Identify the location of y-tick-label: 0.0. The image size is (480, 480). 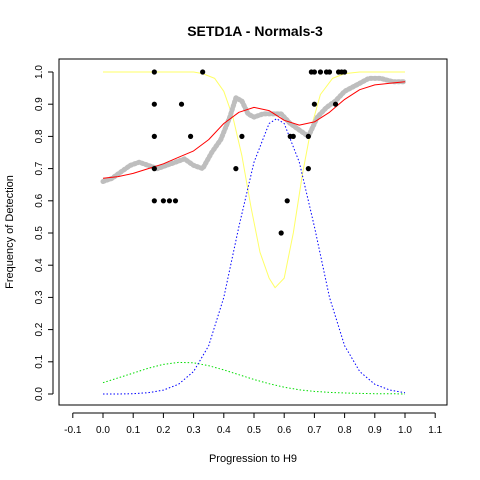
(39, 394).